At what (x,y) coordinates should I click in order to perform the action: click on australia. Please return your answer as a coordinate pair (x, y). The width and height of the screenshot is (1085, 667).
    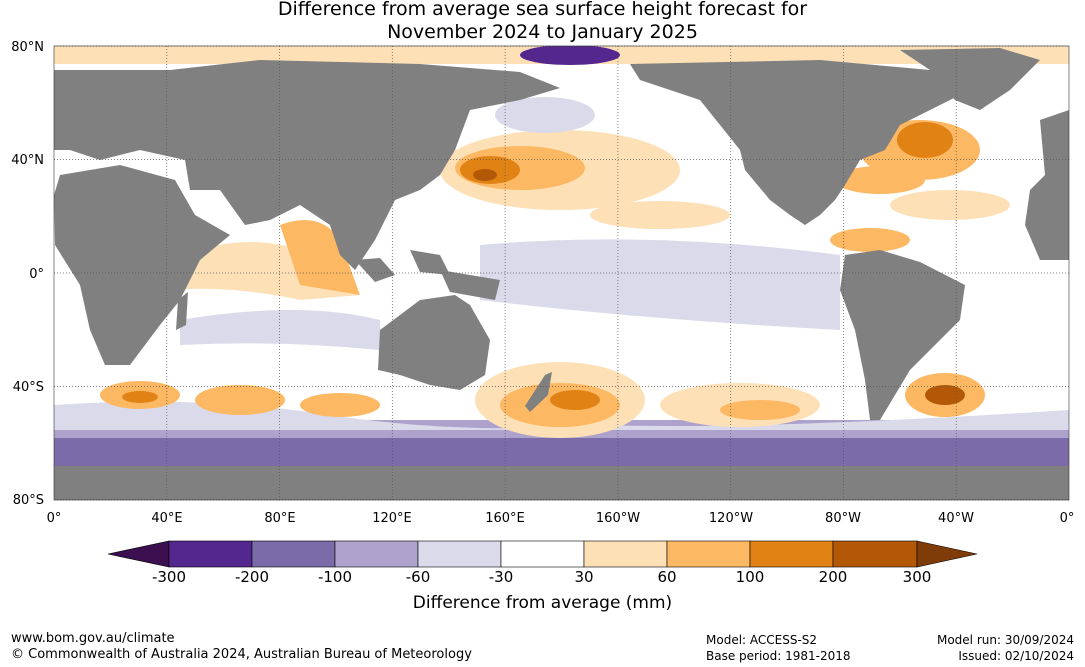
    Looking at the image, I should click on (434, 342).